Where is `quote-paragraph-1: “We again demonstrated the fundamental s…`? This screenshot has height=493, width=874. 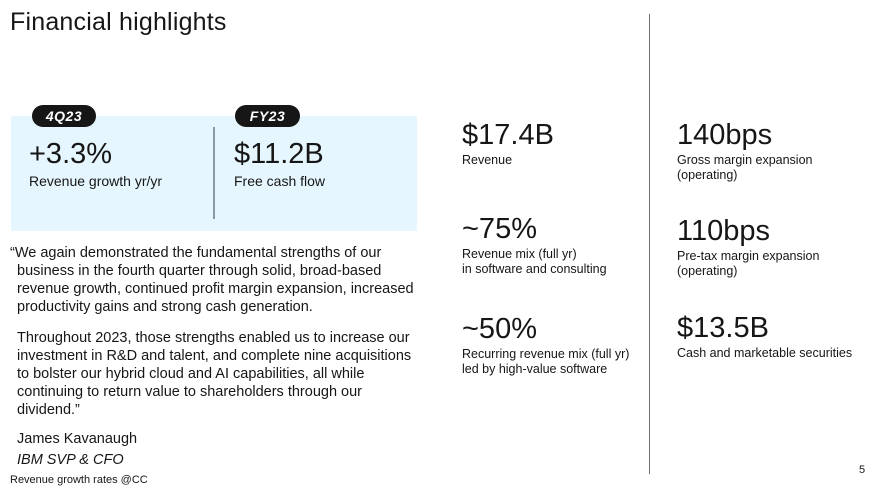 quote-paragraph-1: “We again demonstrated the fundamental s… is located at coordinates (212, 280).